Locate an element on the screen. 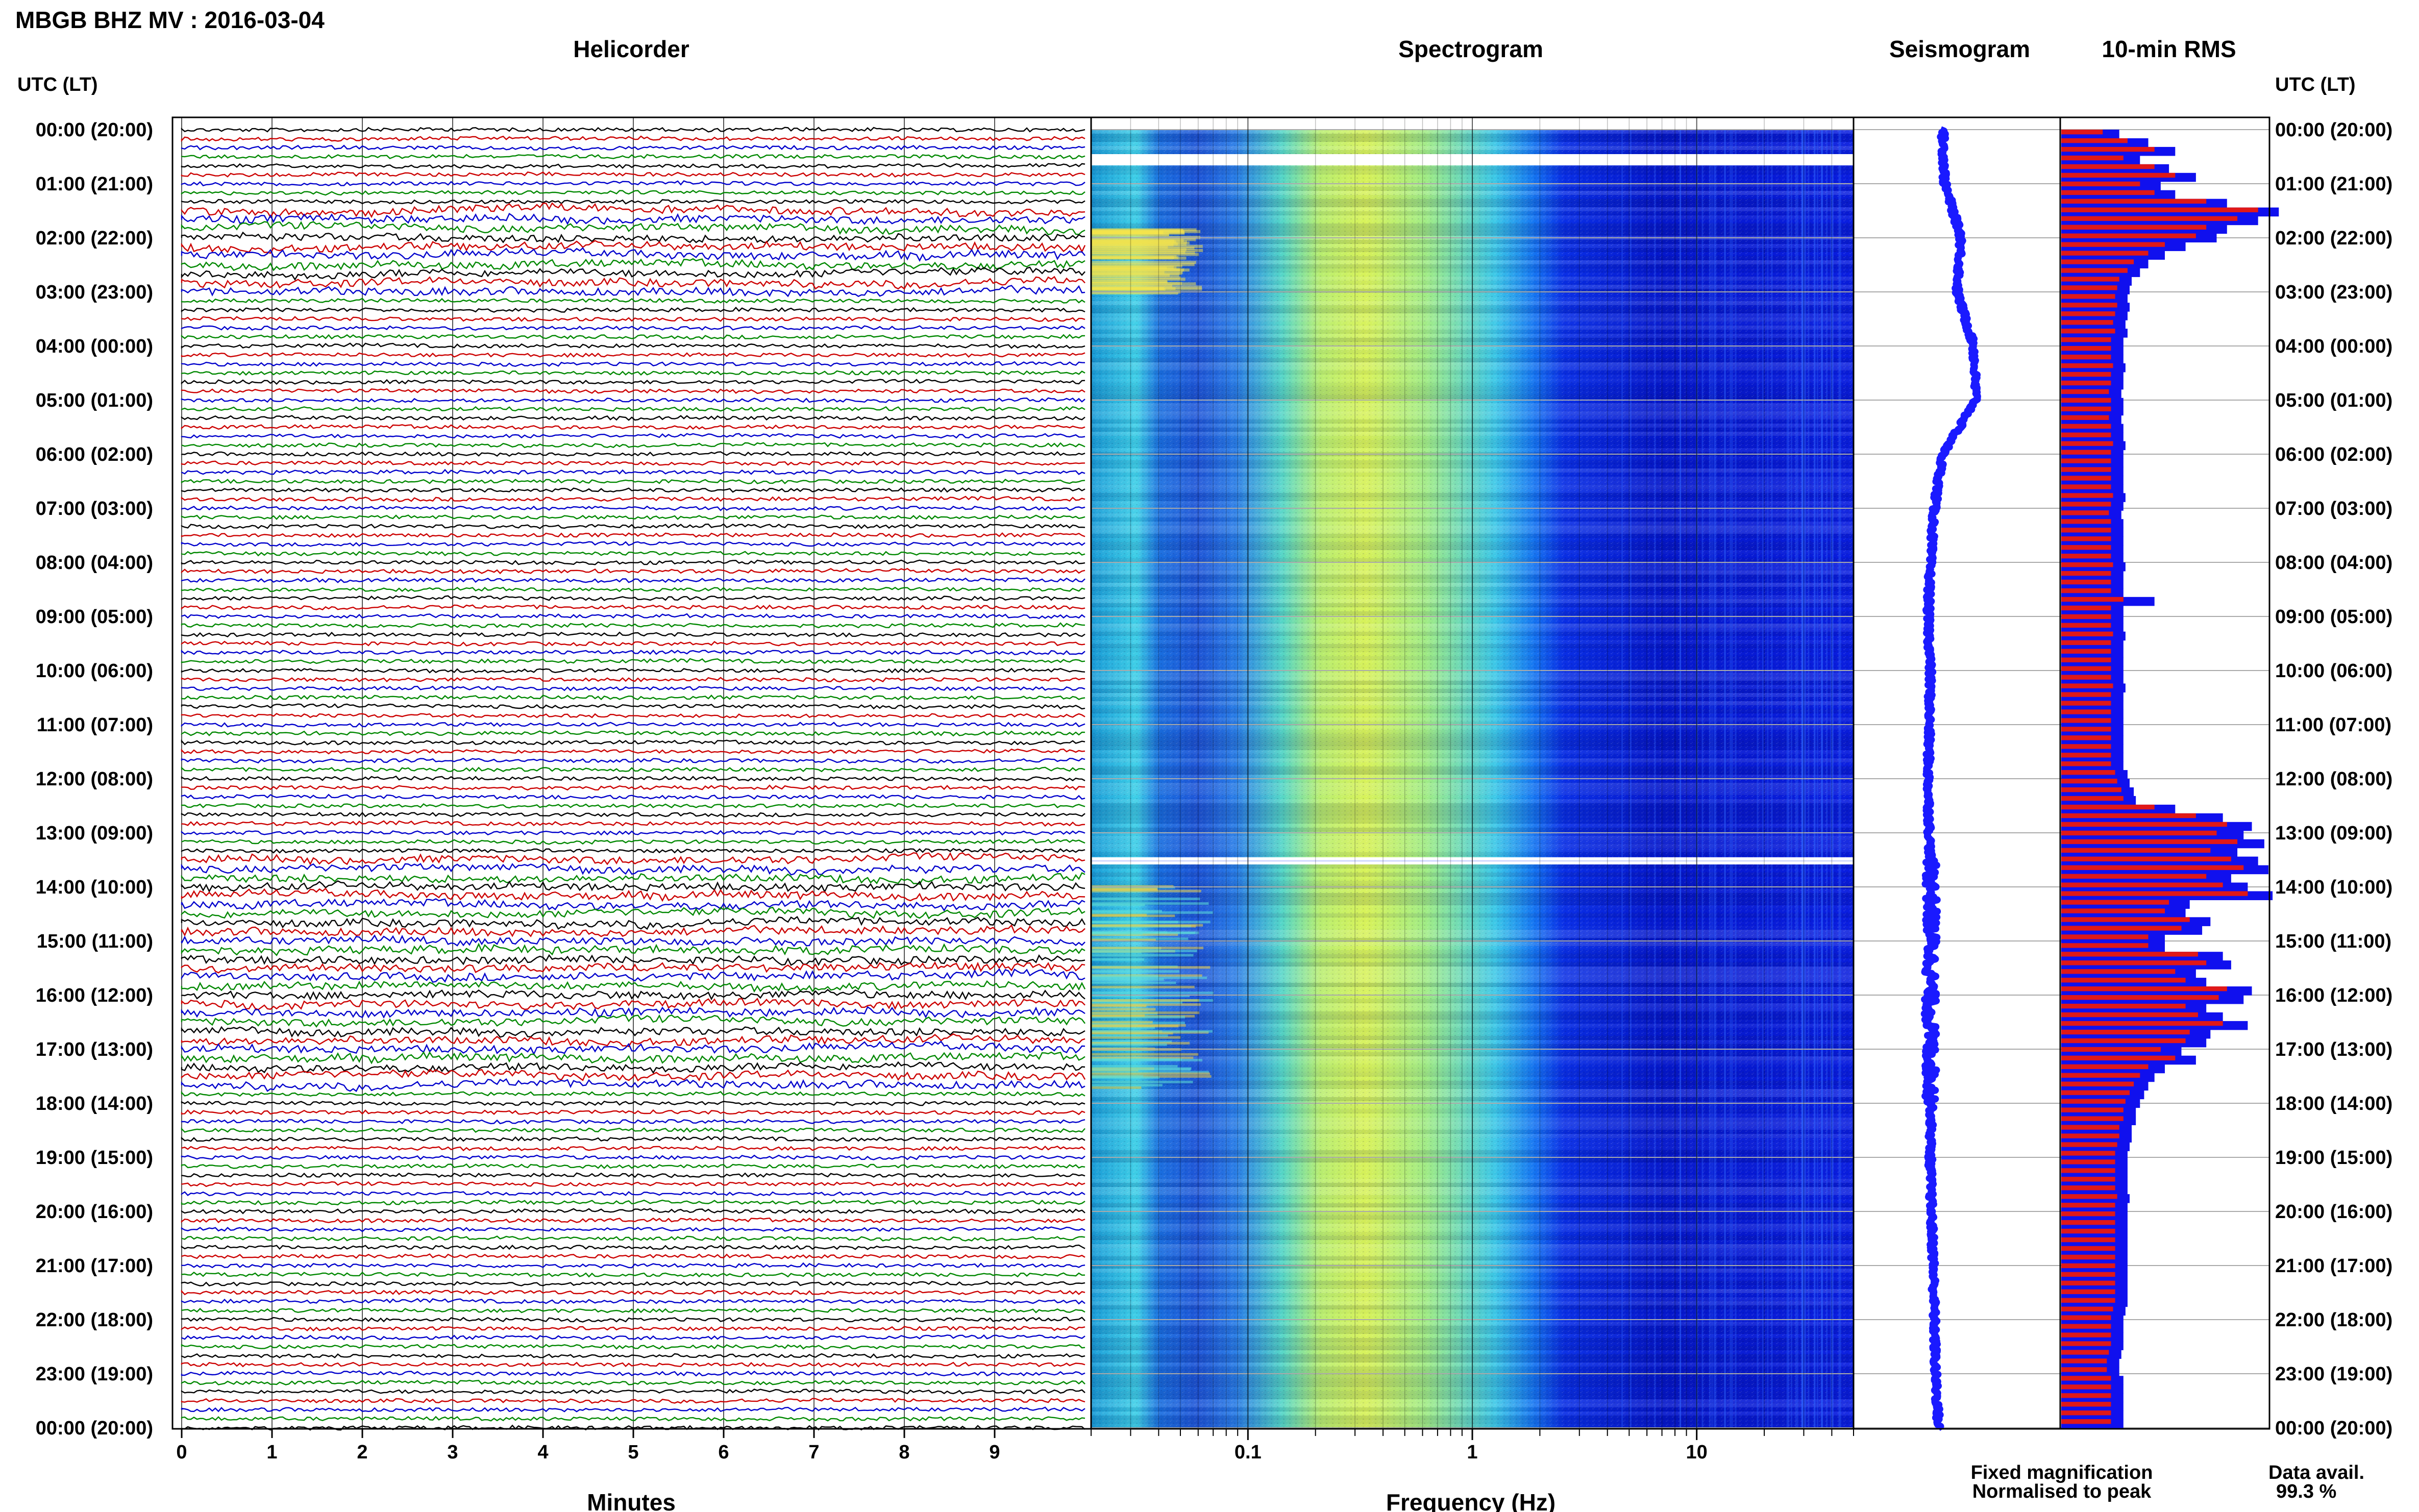 Image resolution: width=2419 pixels, height=1512 pixels. time-label-right: 23:00 (19:00) is located at coordinates (2333, 1374).